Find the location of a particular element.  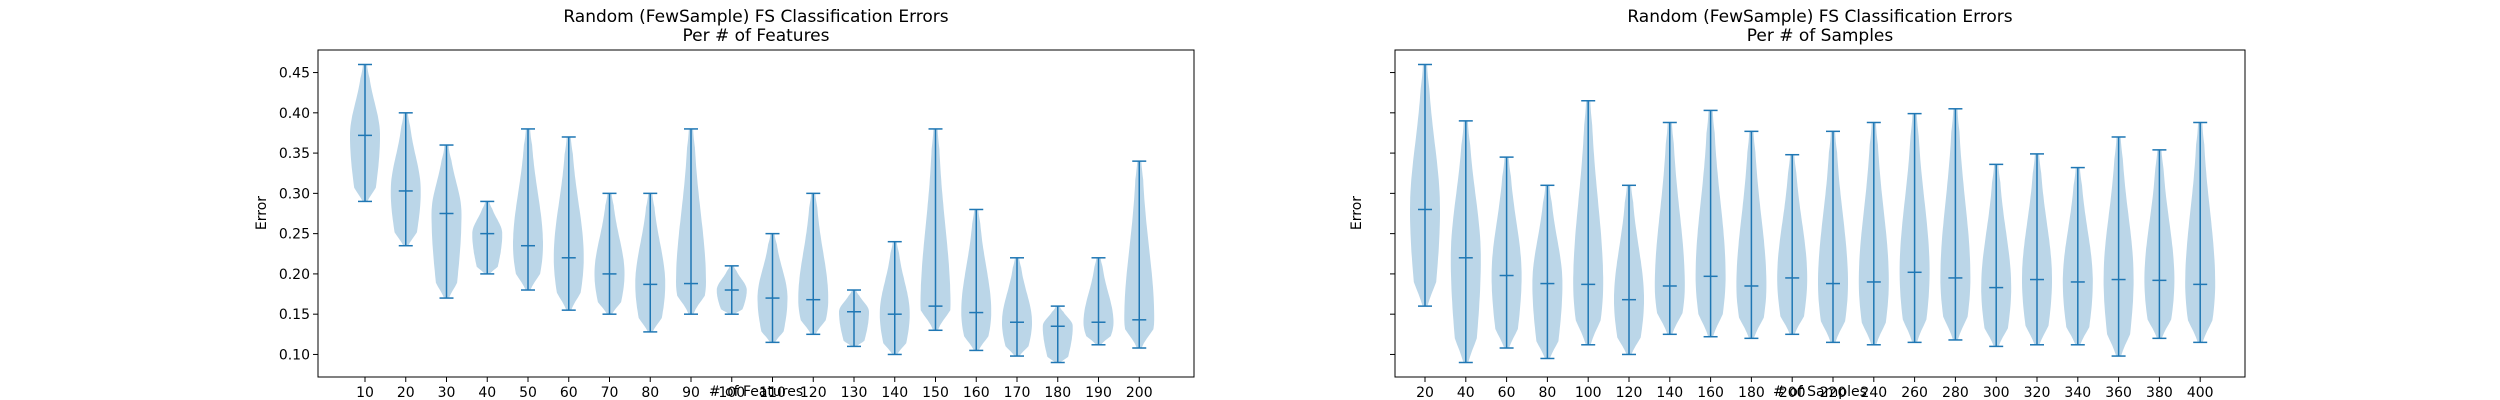

x-tick-label: 320 is located at coordinates (2037, 392).